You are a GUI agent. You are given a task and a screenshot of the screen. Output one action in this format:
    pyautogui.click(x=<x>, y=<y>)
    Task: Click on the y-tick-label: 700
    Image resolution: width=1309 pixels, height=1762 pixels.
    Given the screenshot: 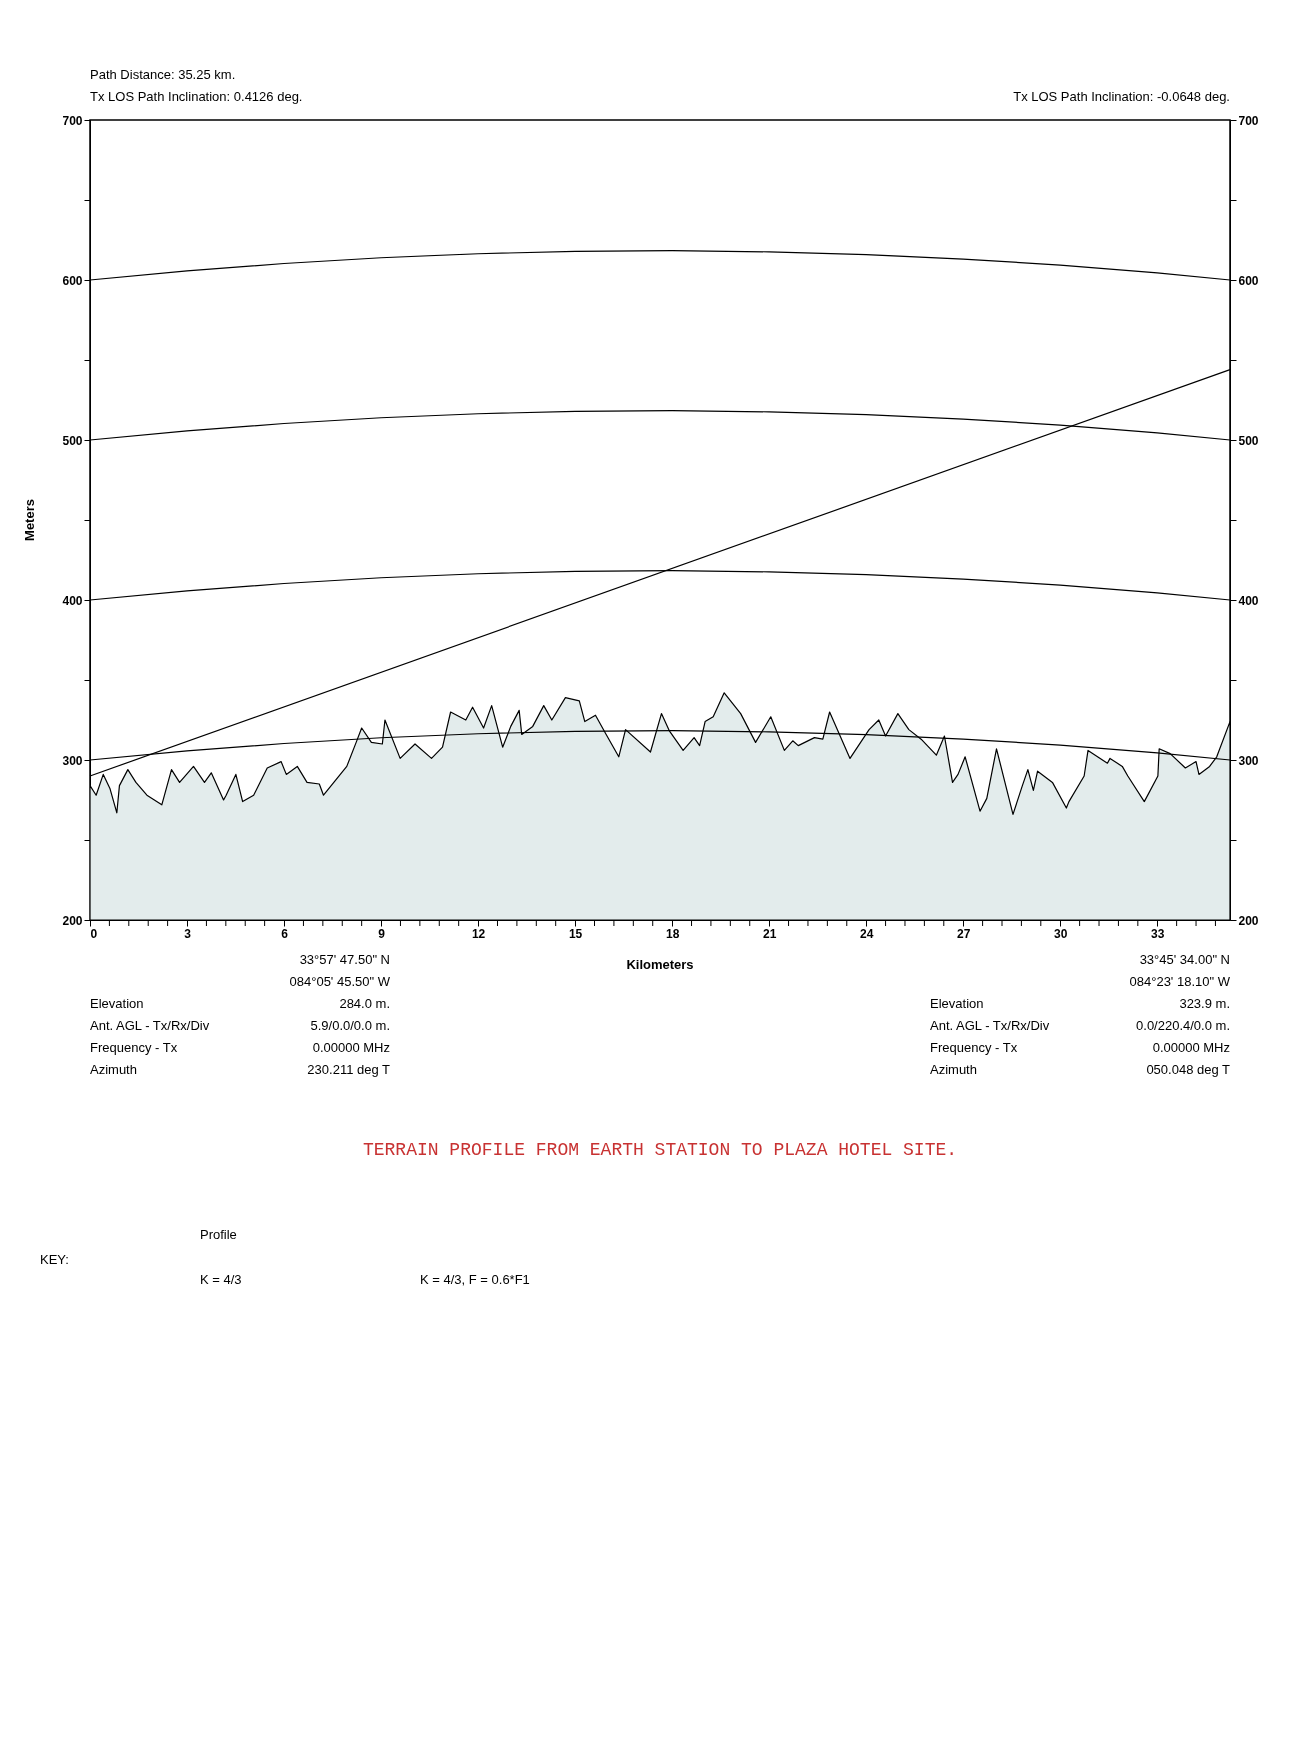 What is the action you would take?
    pyautogui.click(x=72, y=120)
    